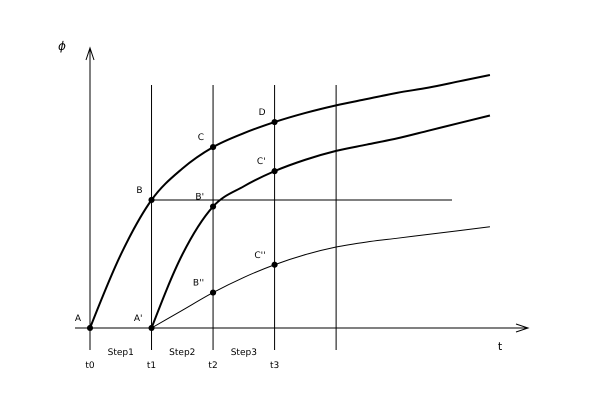  Describe the element at coordinates (90, 366) in the screenshot. I see `x-tick-label: t0` at that location.